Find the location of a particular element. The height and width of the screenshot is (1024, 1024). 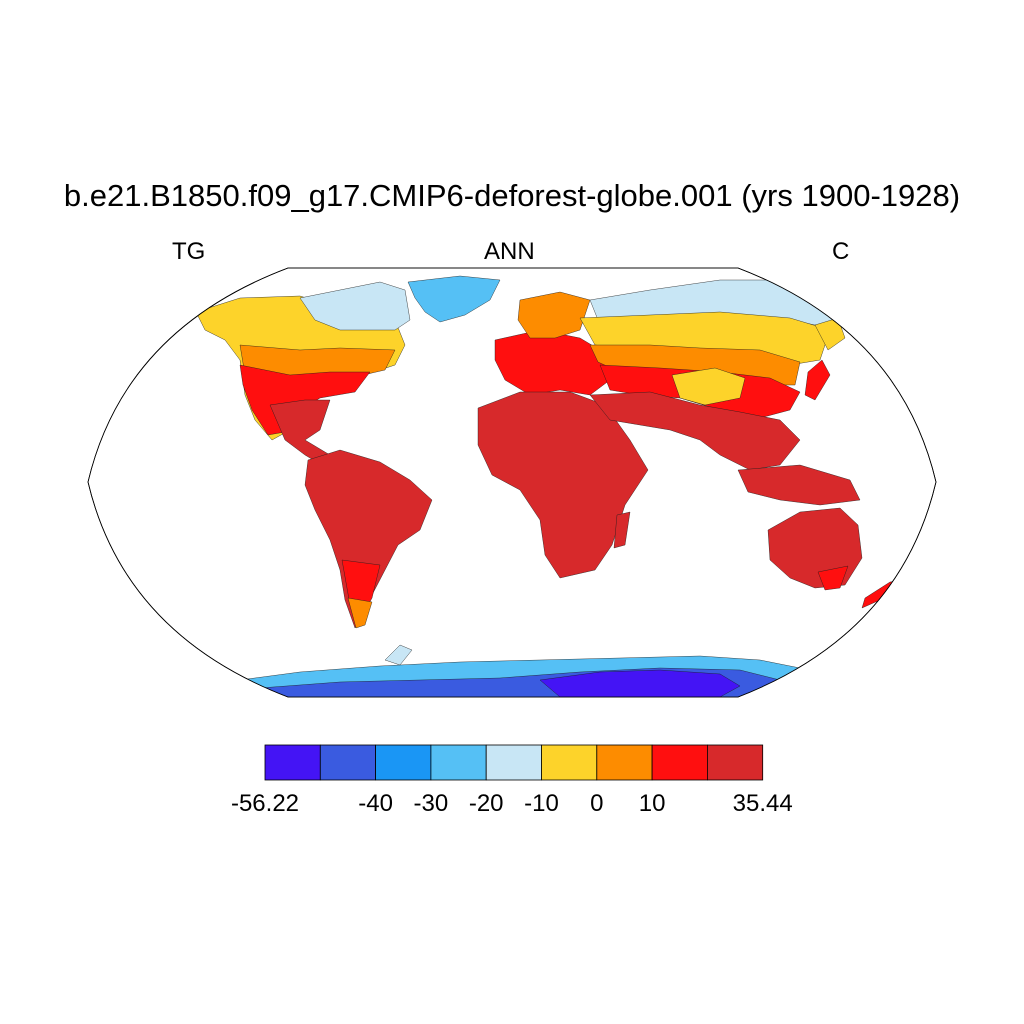

colorbar-label: -40 is located at coordinates (375, 803).